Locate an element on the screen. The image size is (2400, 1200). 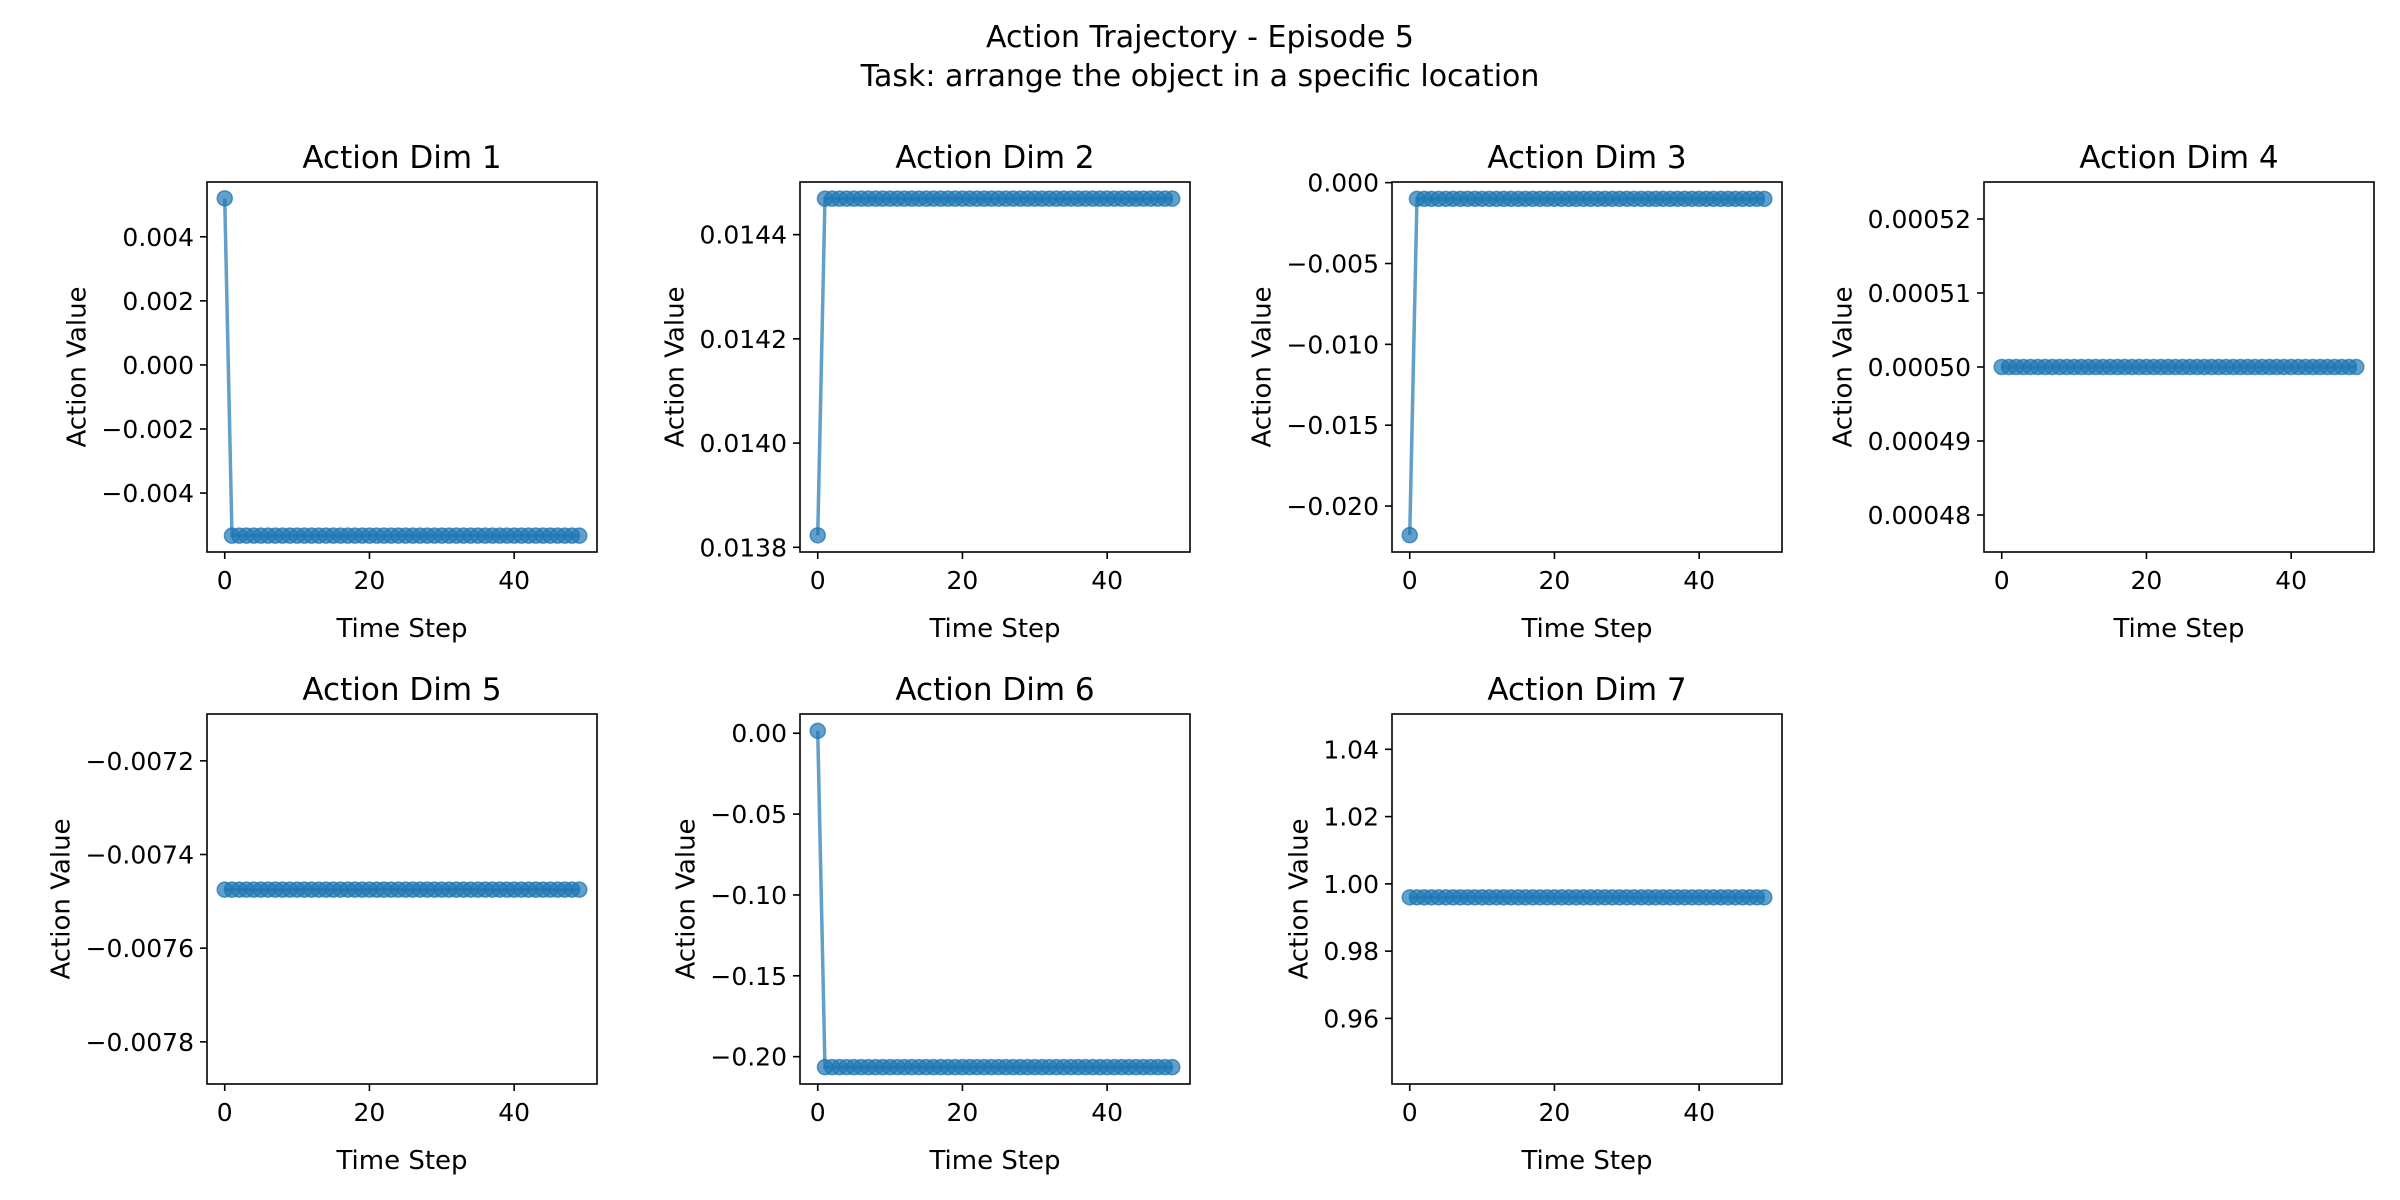
y-tick-label: 0.002 is located at coordinates (158, 301).